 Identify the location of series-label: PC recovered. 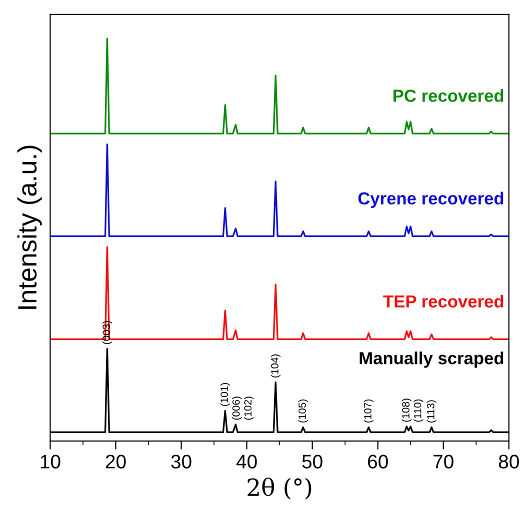
(449, 95).